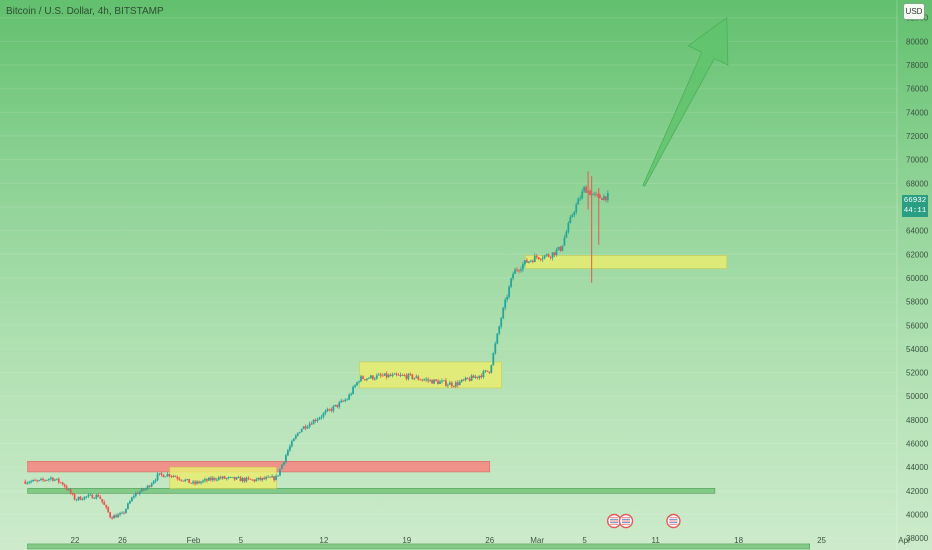  I want to click on time-axis: 22 26 Feb 5 12 19 26 Mar 5 11 18 25 Apr, so click(491, 540).